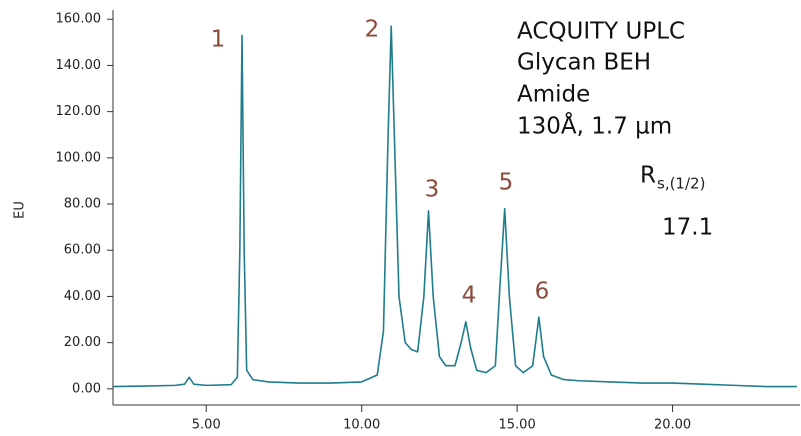 Image resolution: width=801 pixels, height=436 pixels. What do you see at coordinates (206, 425) in the screenshot?
I see `x-tick-label: 5.00` at bounding box center [206, 425].